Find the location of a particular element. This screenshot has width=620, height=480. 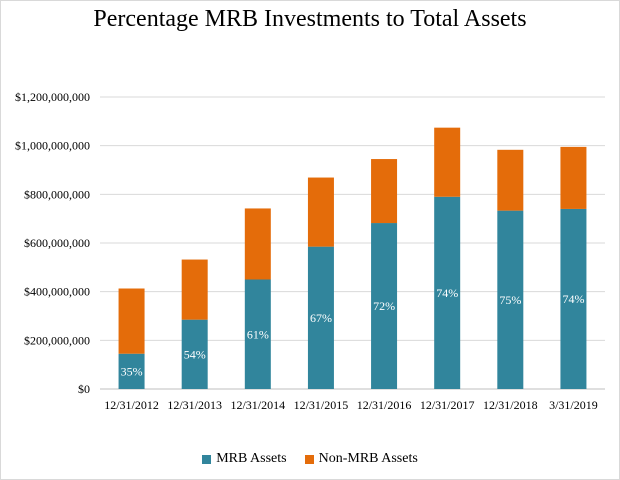

data-label: 75% is located at coordinates (510, 300).